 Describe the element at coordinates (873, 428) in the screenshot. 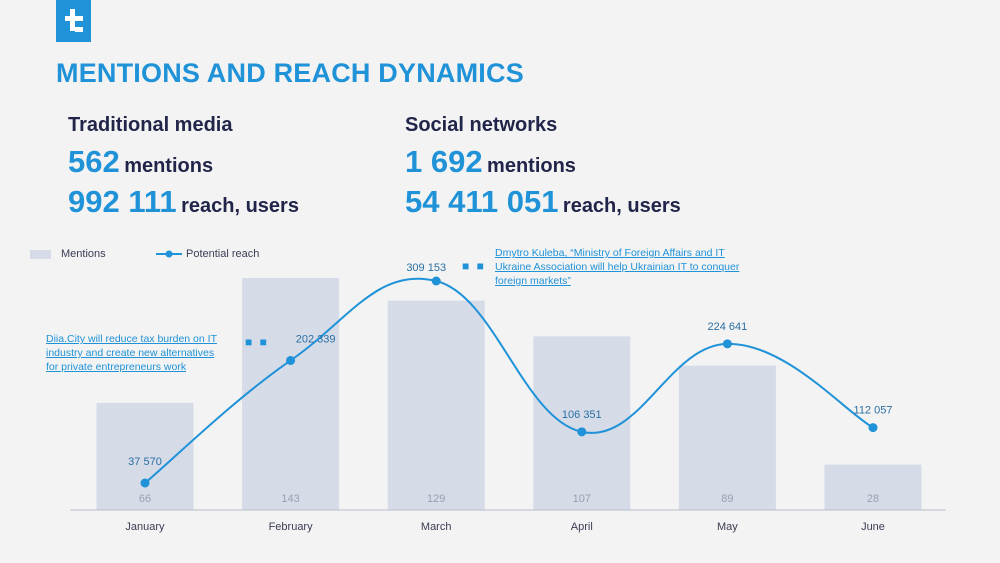

I see `reach-point-june` at that location.